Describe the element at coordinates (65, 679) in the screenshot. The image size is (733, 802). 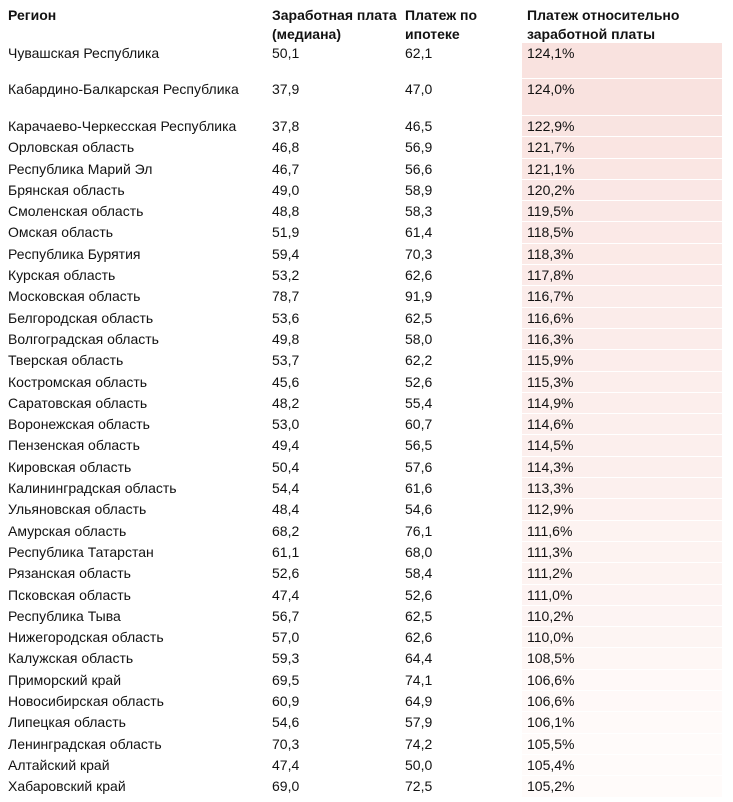
I see `region-cell: Приморский край` at that location.